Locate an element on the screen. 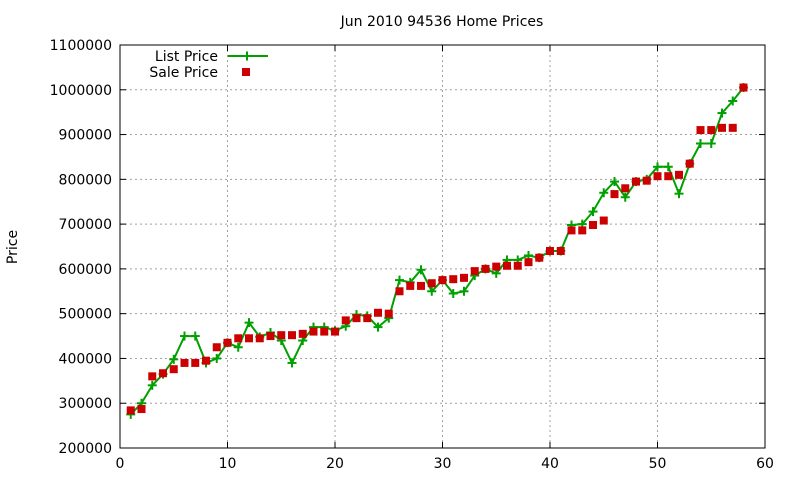  y-tick-label: 600000 is located at coordinates (85, 270).